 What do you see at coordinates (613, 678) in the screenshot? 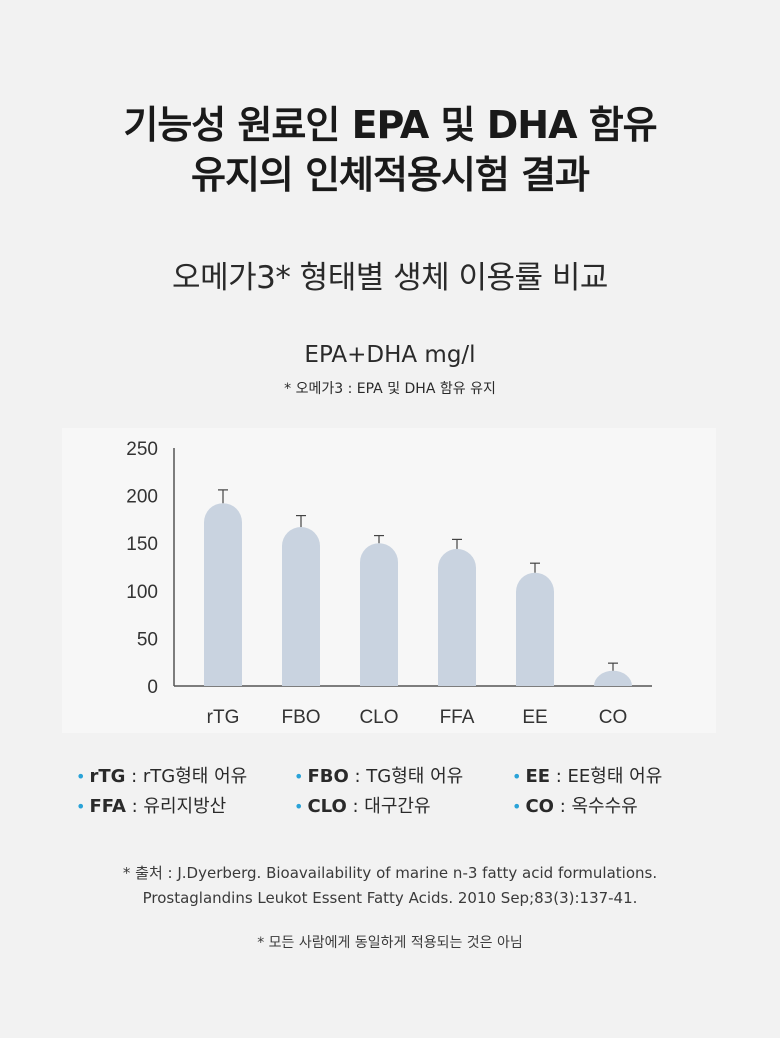
I see `bar-co` at bounding box center [613, 678].